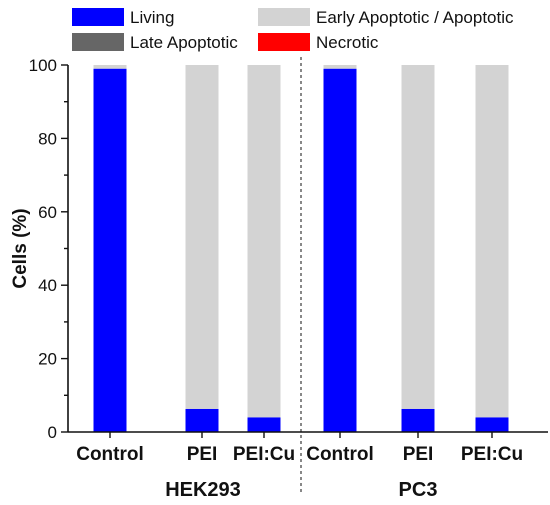 The width and height of the screenshot is (550, 505). Describe the element at coordinates (47, 359) in the screenshot. I see `y-tick-label: 20` at that location.